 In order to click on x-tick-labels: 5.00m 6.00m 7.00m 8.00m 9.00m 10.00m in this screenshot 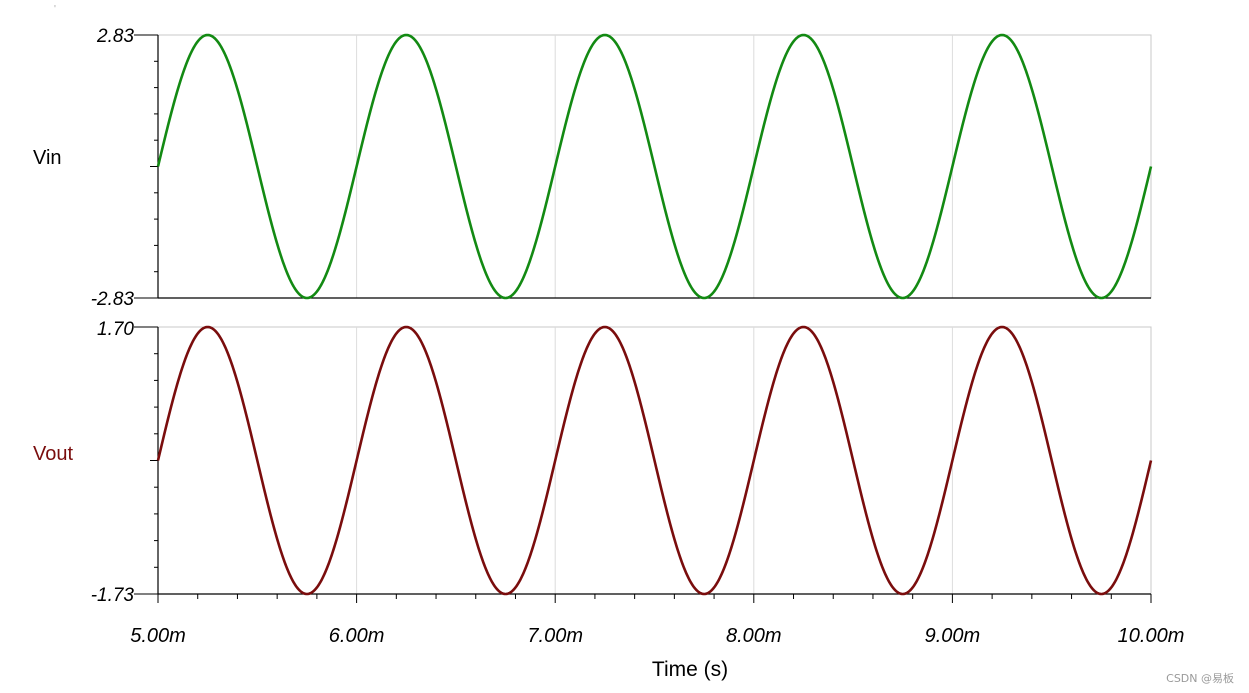, I will do `click(657, 636)`.